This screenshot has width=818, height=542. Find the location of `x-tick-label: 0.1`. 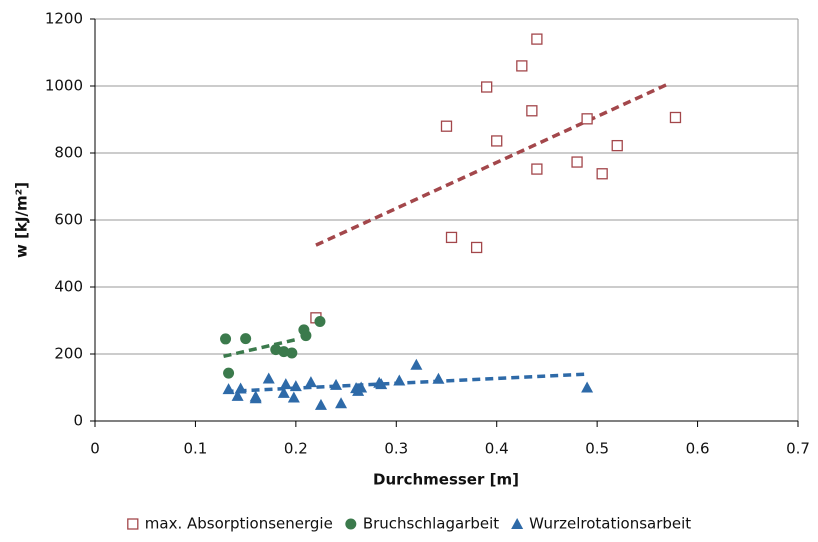

x-tick-label: 0.1 is located at coordinates (195, 449).